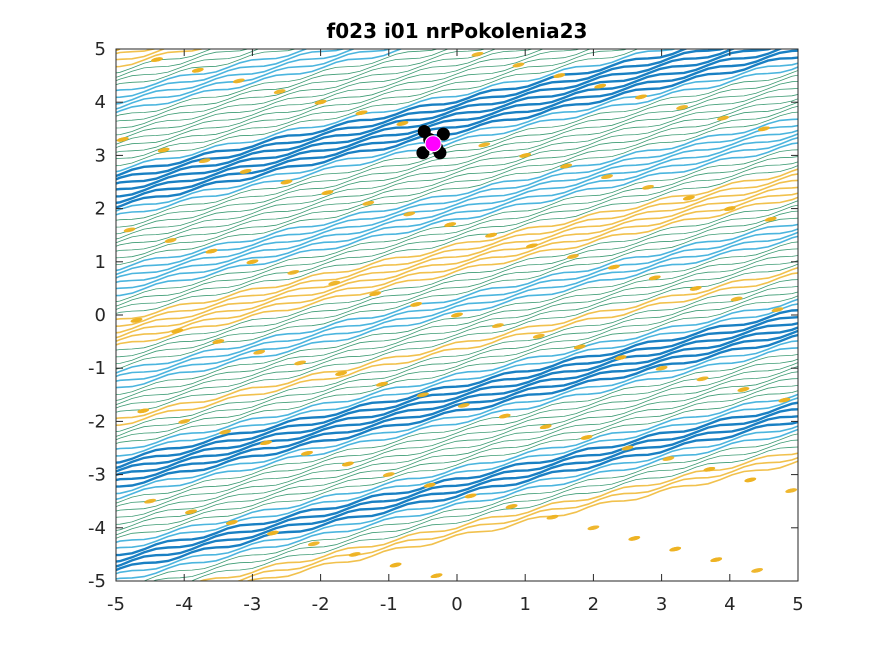 This screenshot has height=653, width=881. I want to click on x-tick-label: 1, so click(524, 604).